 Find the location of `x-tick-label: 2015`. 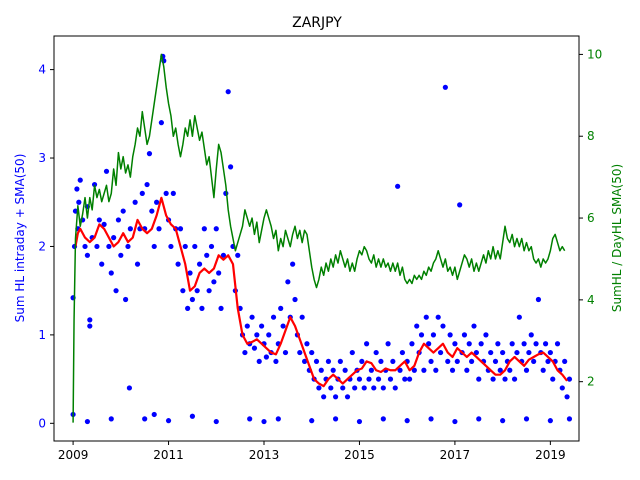

x-tick-label: 2015 is located at coordinates (359, 455).